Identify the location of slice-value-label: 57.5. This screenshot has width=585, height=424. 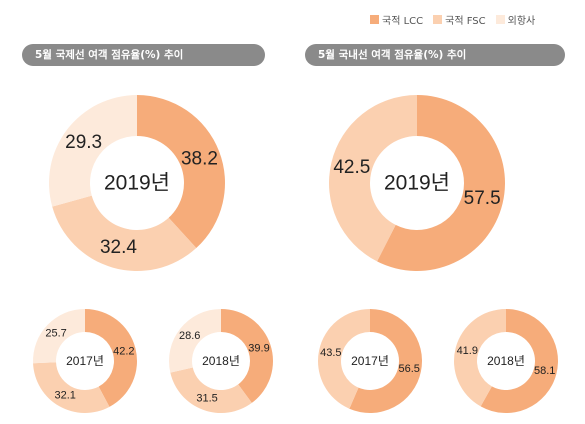
(482, 198).